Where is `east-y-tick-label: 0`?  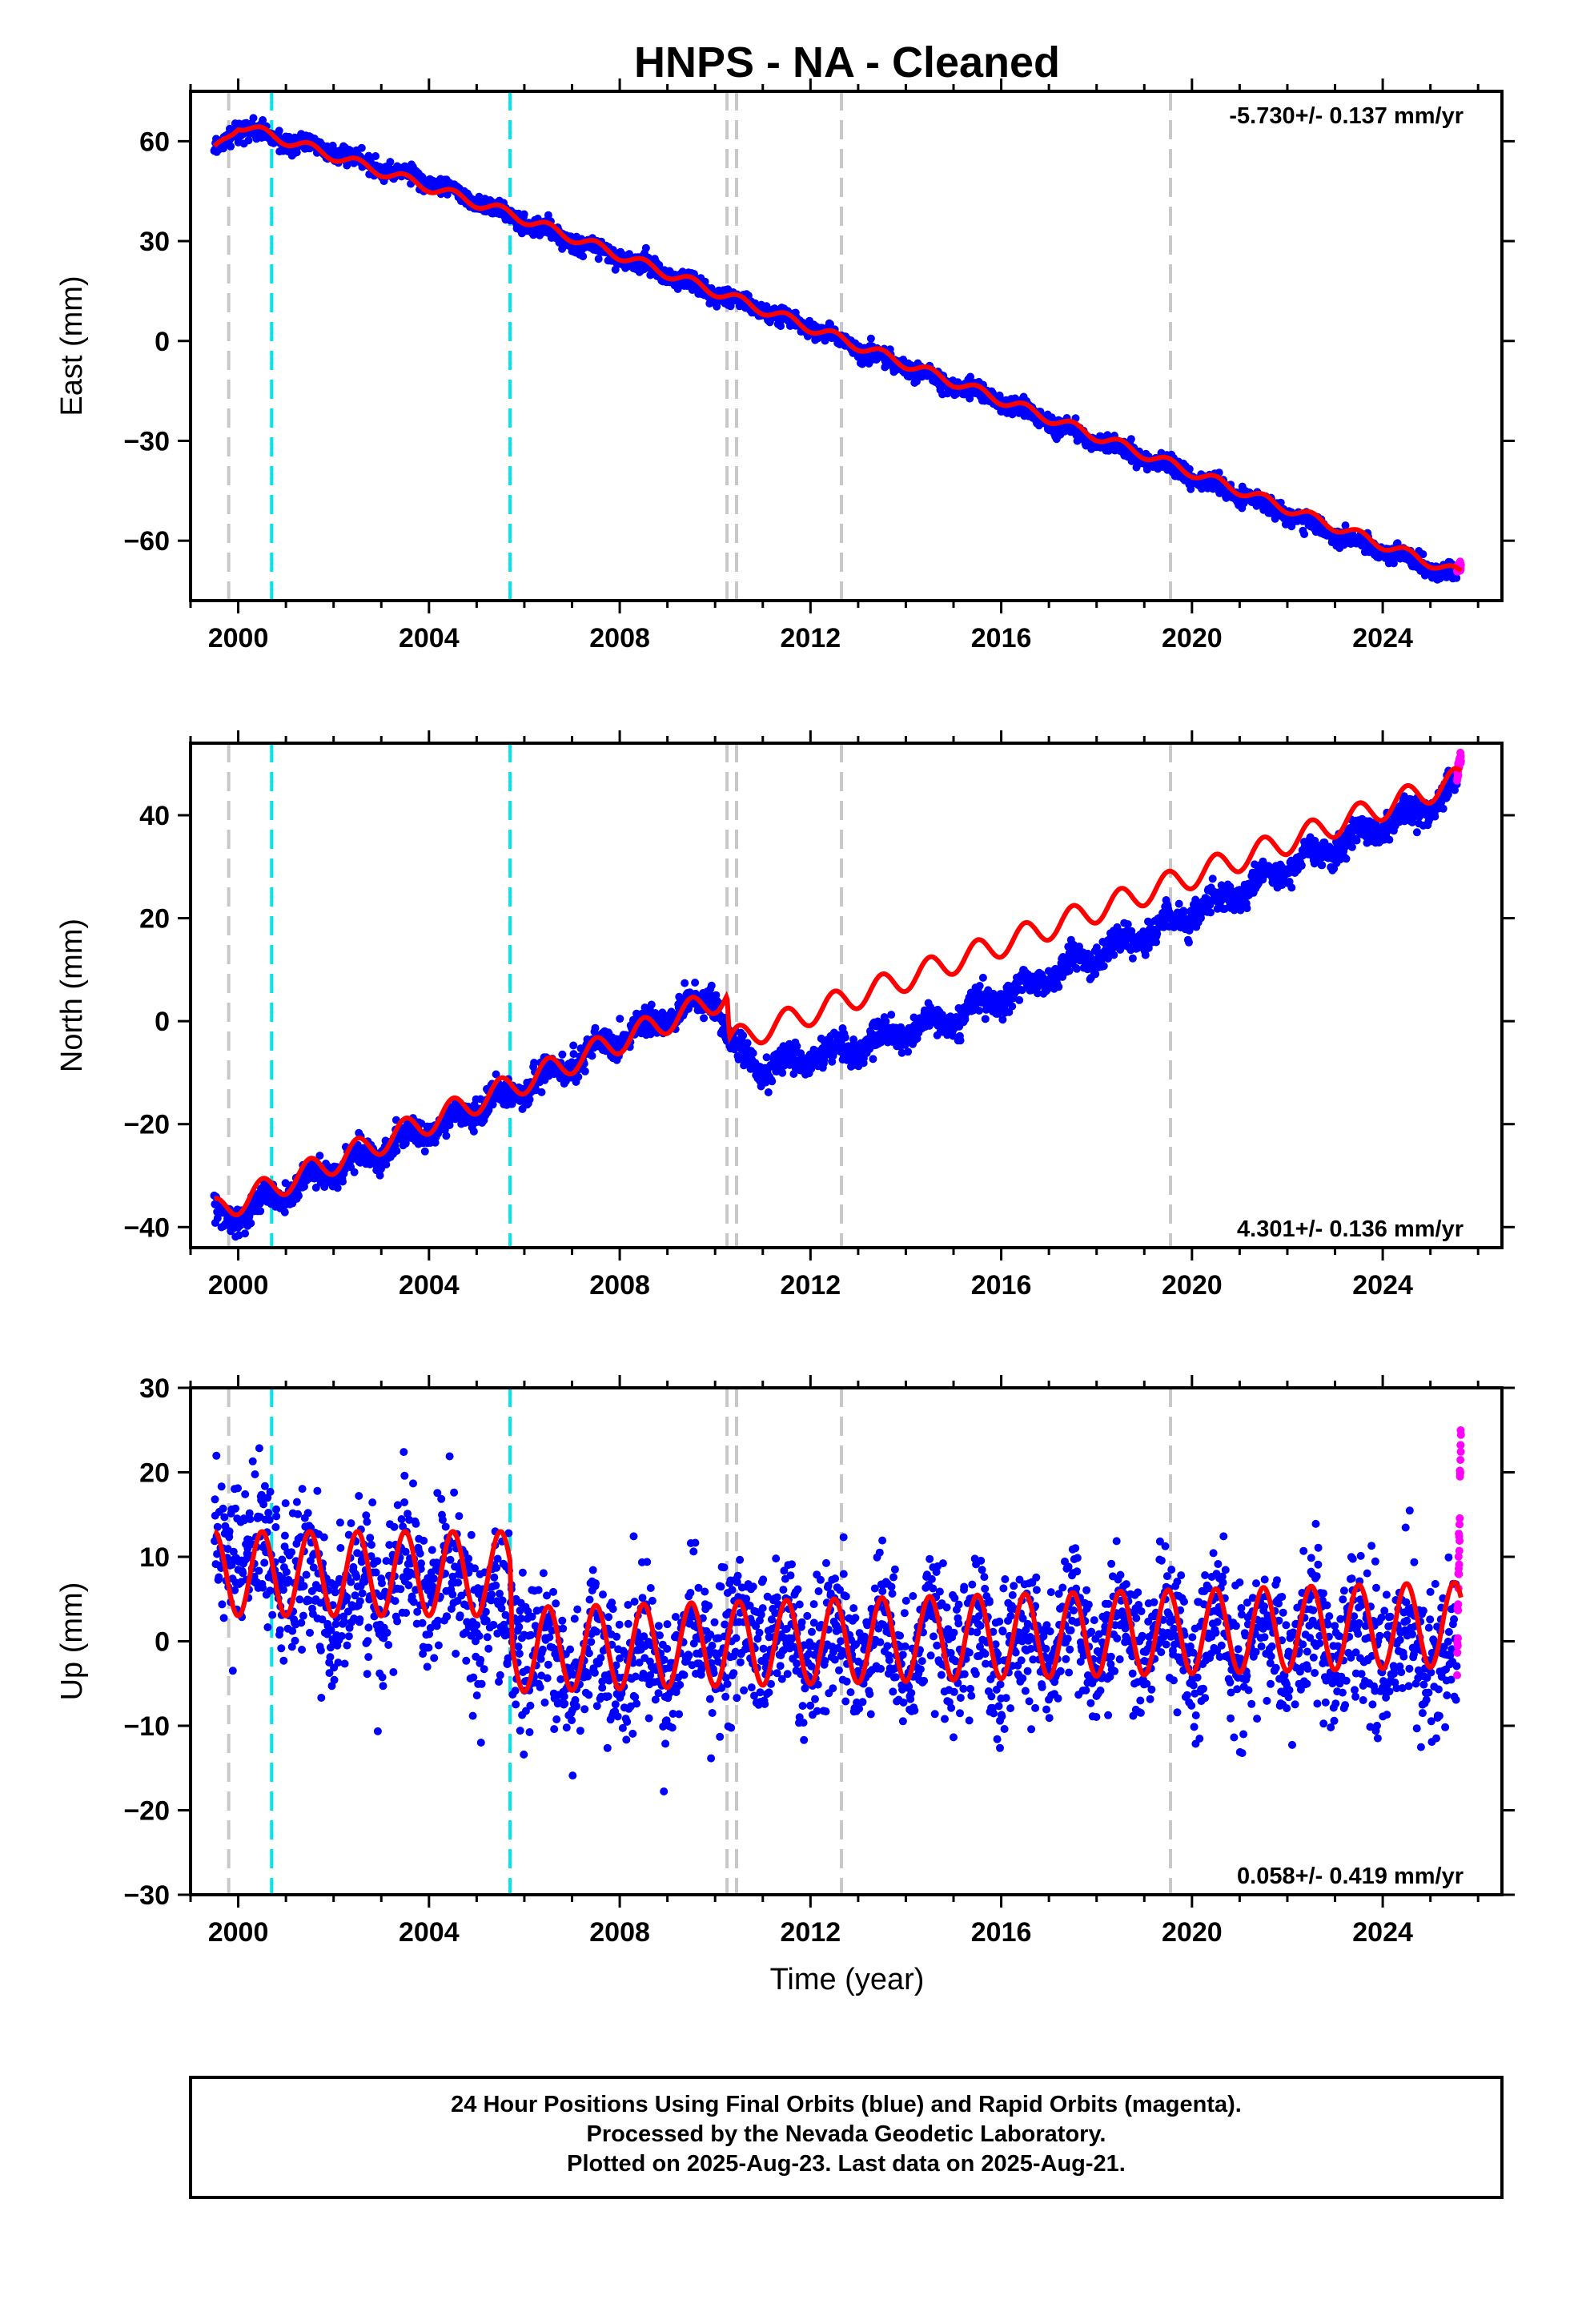 east-y-tick-label: 0 is located at coordinates (162, 342).